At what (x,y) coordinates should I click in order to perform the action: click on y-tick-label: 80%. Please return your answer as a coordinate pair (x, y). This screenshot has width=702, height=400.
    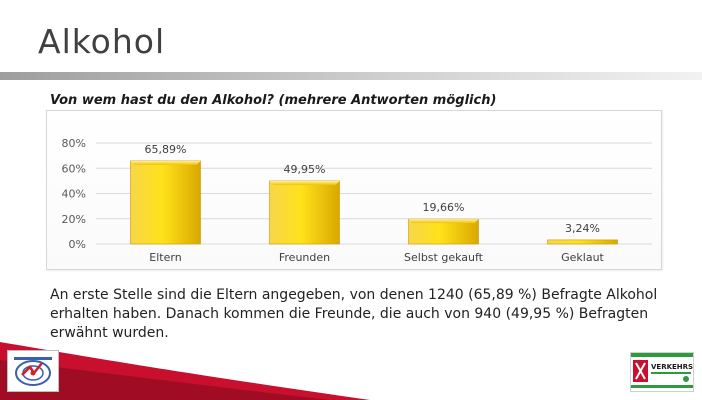
    Looking at the image, I should click on (74, 143).